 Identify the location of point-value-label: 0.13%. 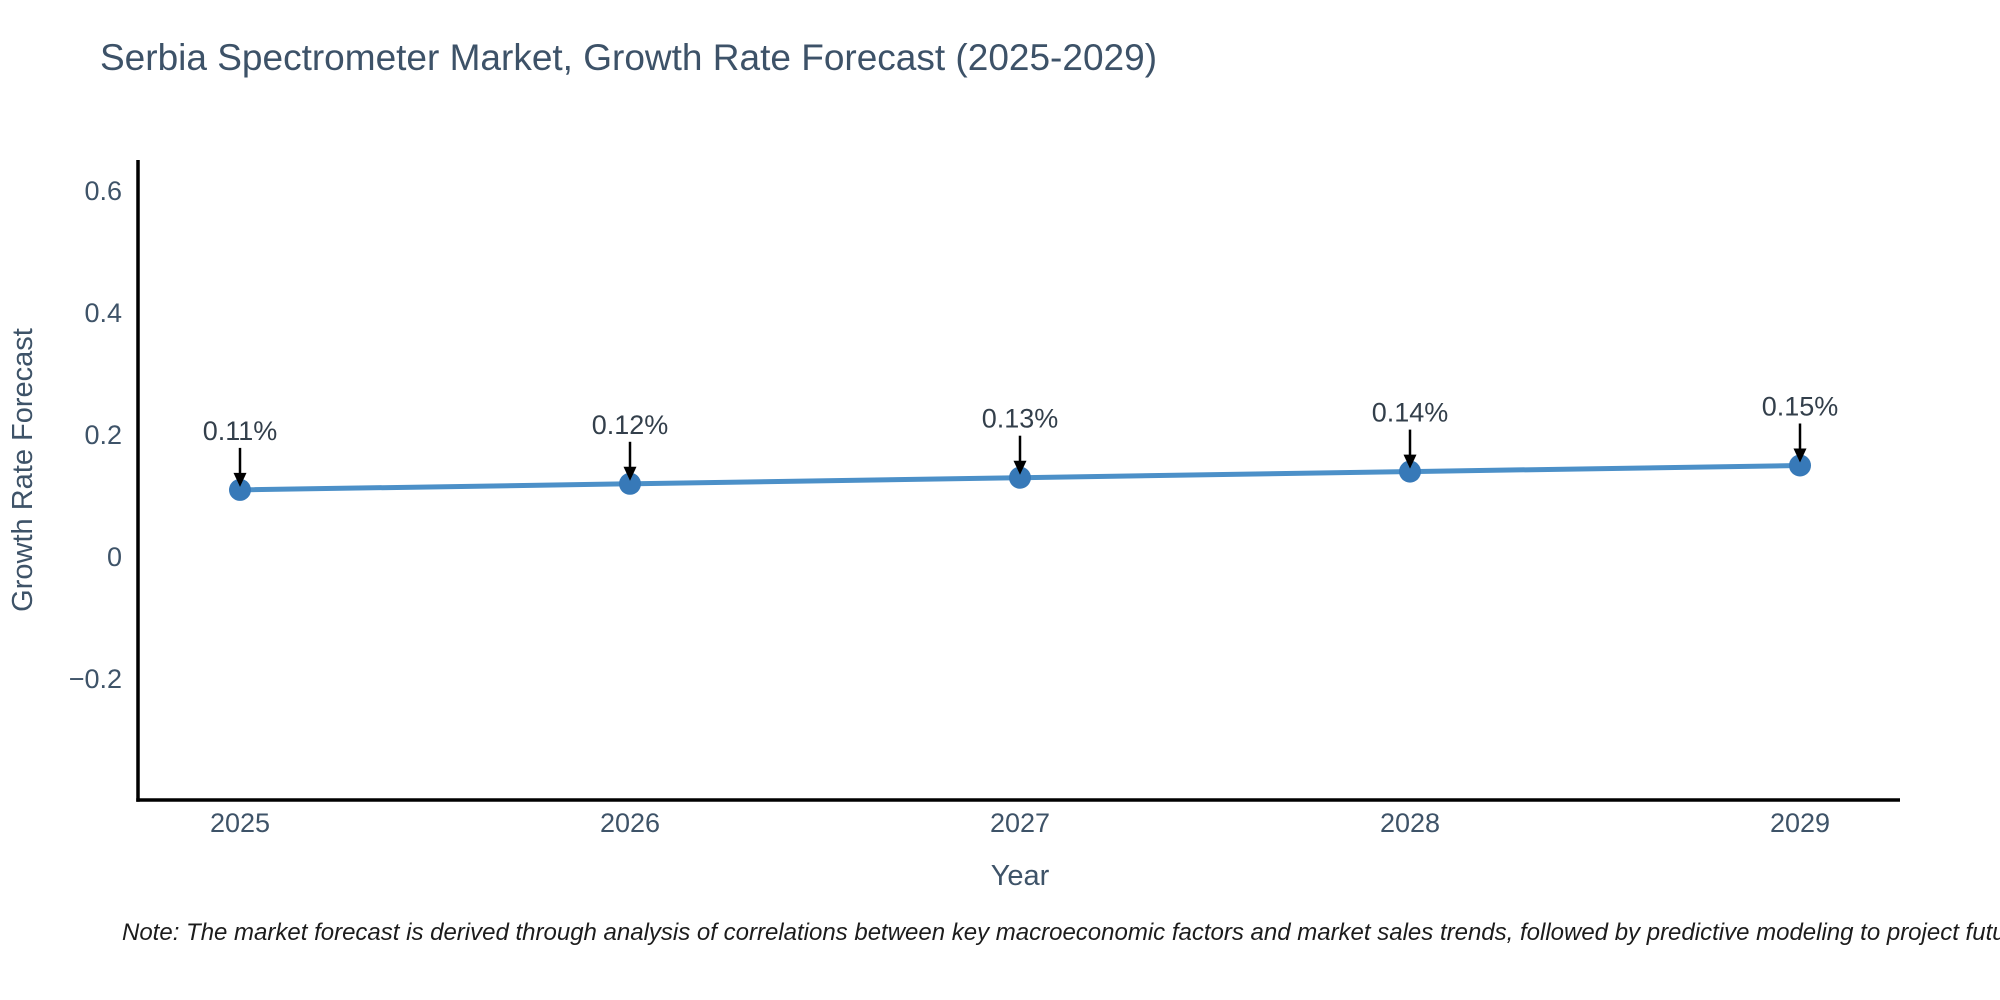
(1020, 419).